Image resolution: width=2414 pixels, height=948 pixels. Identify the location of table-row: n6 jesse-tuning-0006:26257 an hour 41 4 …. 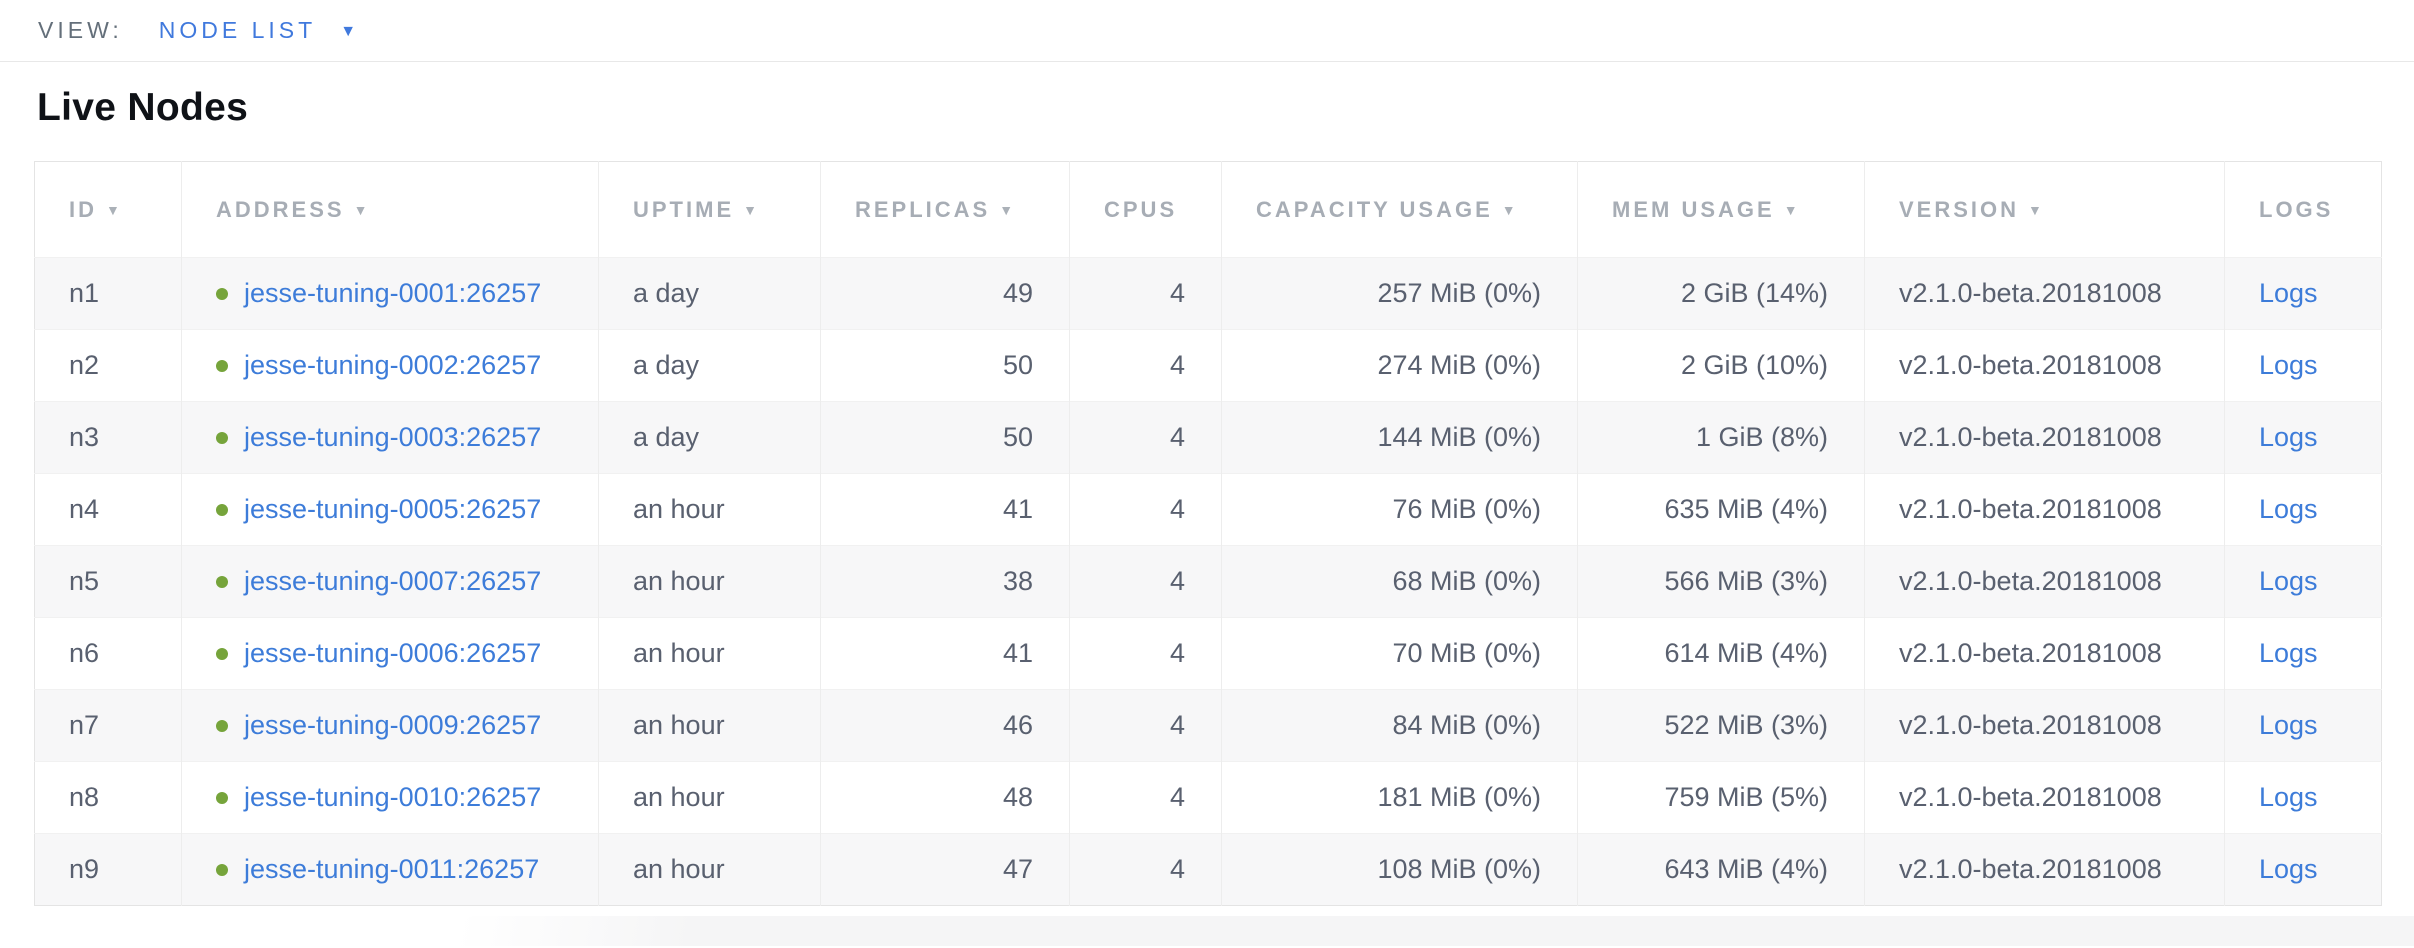
(1208, 653).